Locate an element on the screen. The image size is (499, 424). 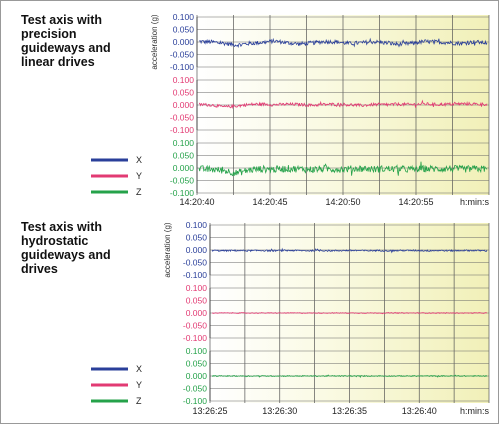
x-tick-label: 14:20:45 is located at coordinates (269, 202).